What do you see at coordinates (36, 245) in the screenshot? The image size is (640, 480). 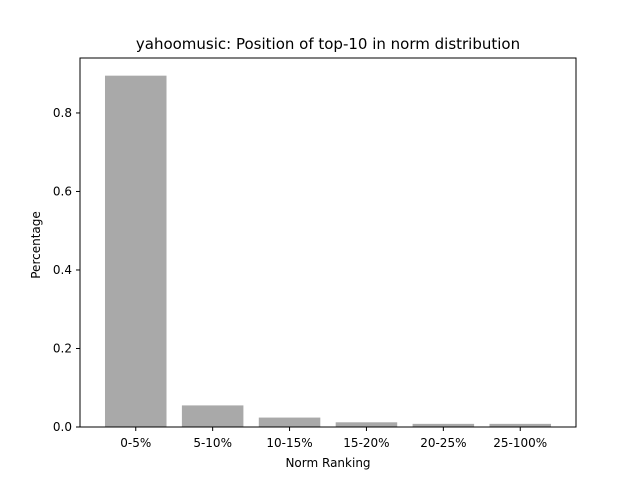 I see `y-axis-label: Percentage` at bounding box center [36, 245].